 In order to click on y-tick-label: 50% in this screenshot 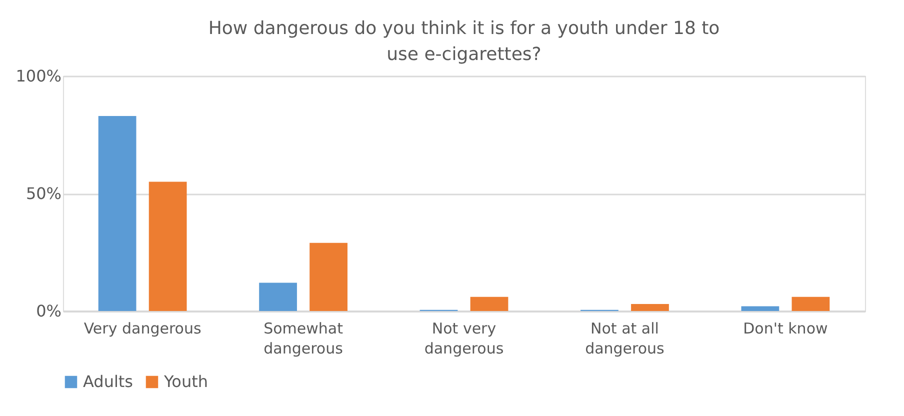, I will do `click(44, 193)`.